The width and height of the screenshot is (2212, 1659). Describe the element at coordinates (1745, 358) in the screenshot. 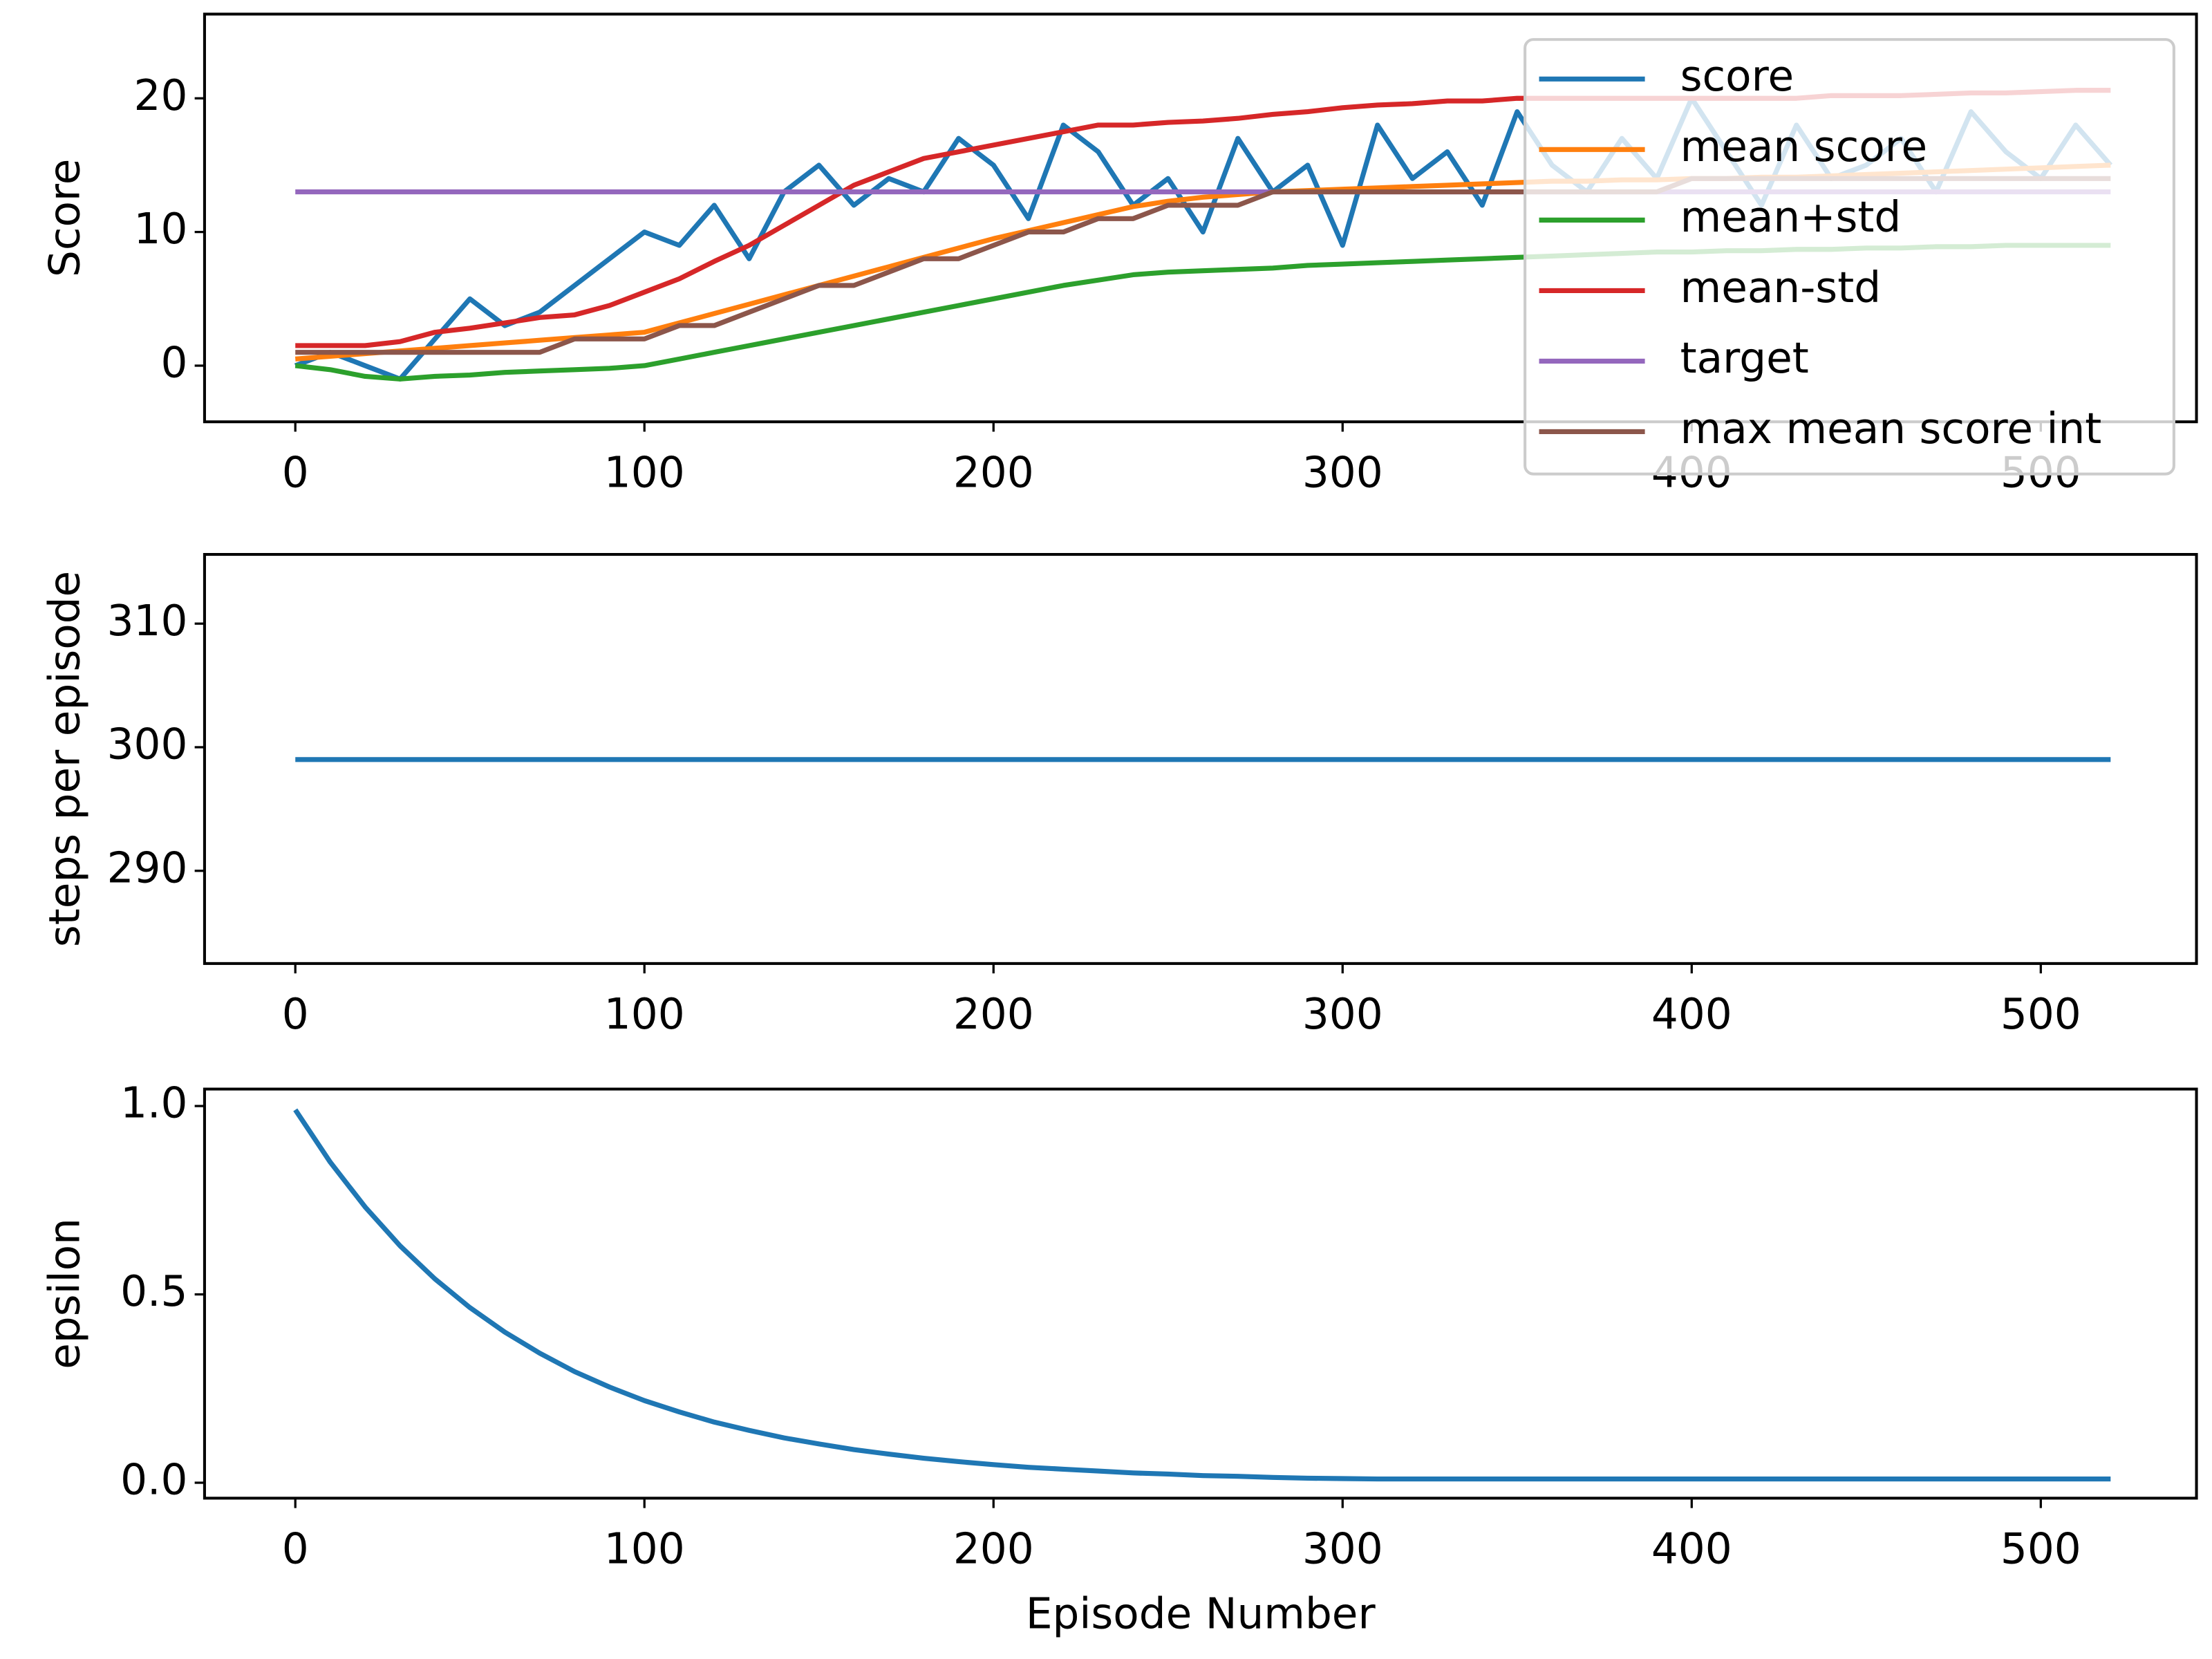

I see `legend-label: target` at that location.